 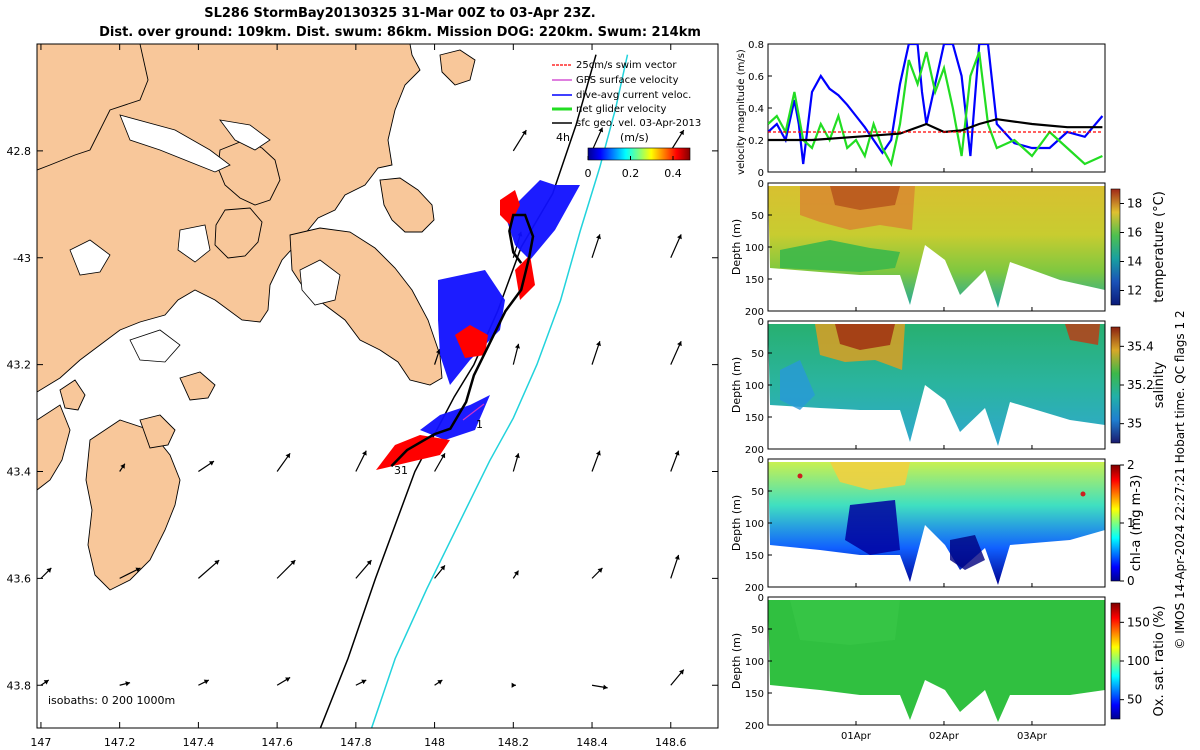 What do you see at coordinates (19, 151) in the screenshot?
I see `map-ytick-label: 42.8` at bounding box center [19, 151].